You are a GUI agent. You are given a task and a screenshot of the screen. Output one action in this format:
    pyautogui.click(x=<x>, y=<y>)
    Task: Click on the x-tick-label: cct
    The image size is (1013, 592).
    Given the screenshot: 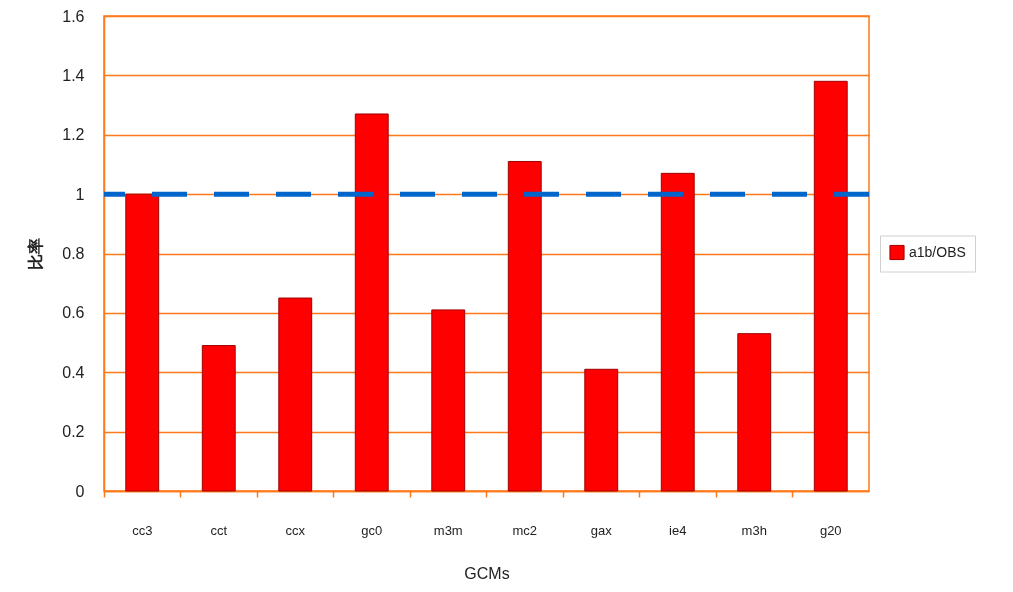 What is the action you would take?
    pyautogui.click(x=219, y=530)
    